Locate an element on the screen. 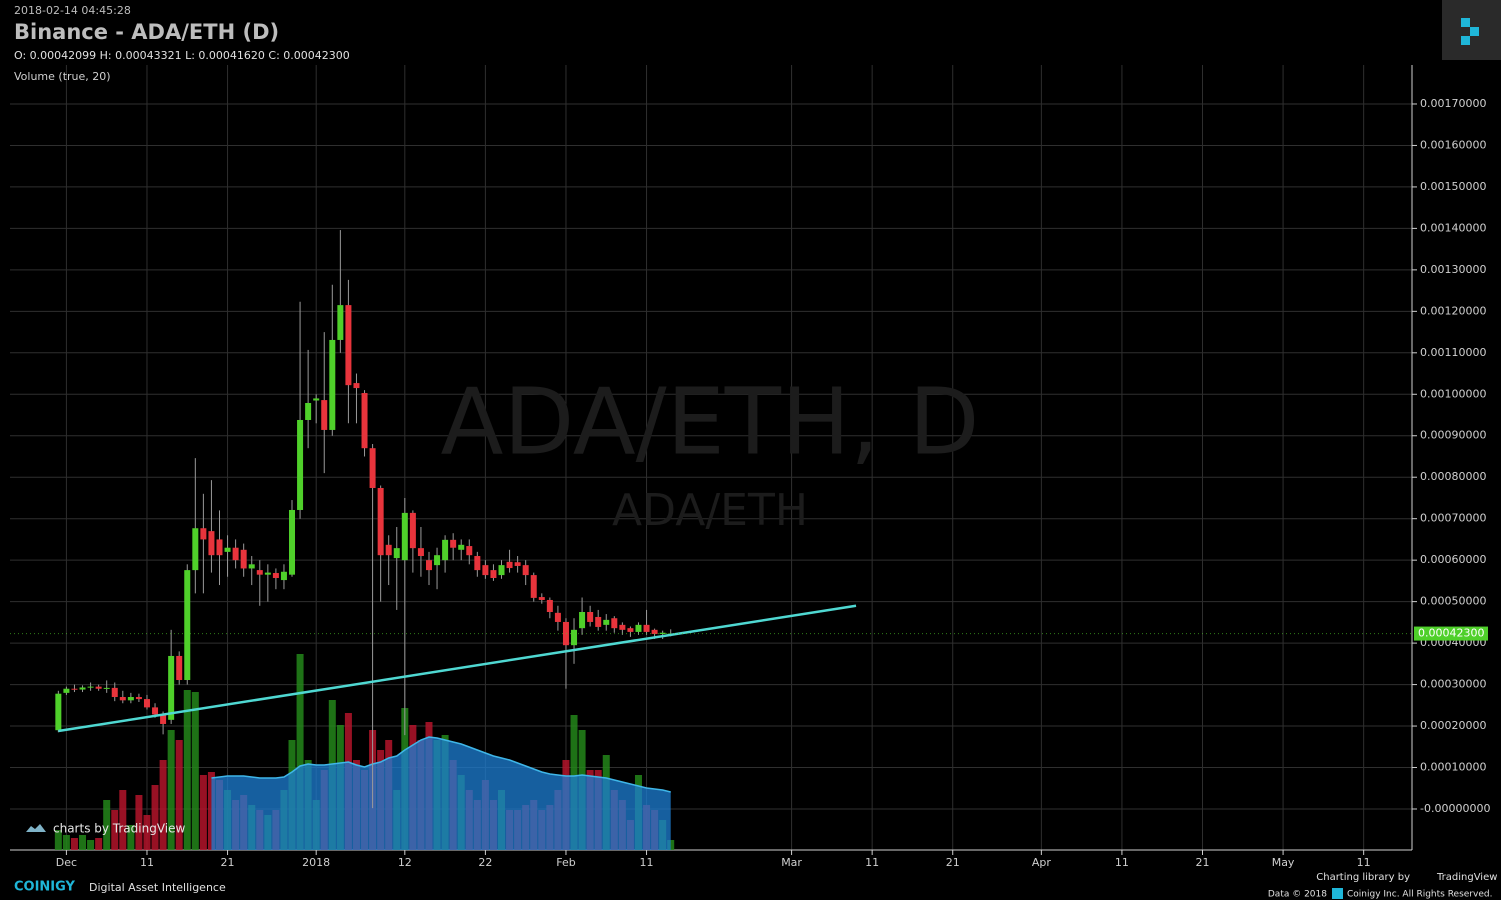 The width and height of the screenshot is (1501, 900). y-tick-label: 0.00070000 is located at coordinates (1453, 518).